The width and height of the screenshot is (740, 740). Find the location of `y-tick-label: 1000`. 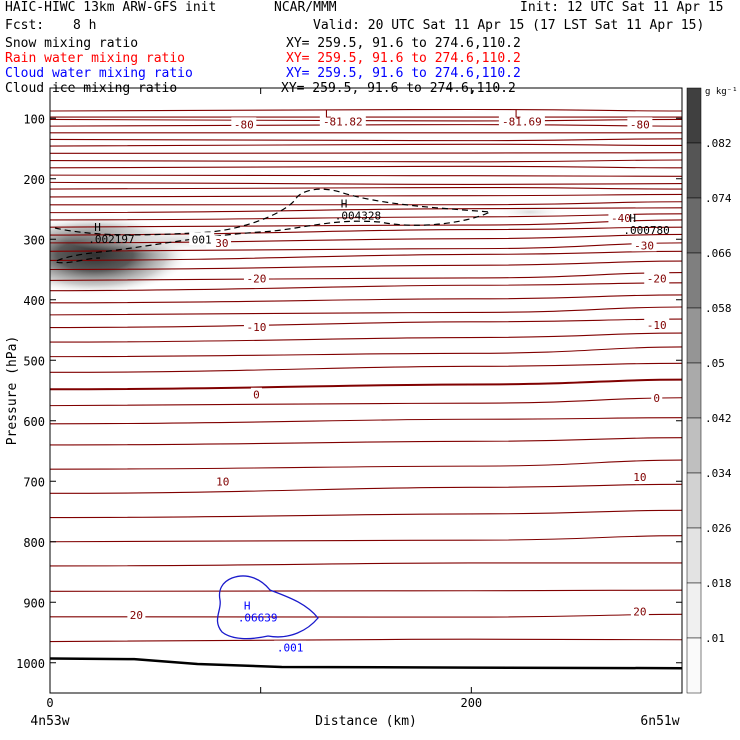

y-tick-label: 1000 is located at coordinates (30, 664).